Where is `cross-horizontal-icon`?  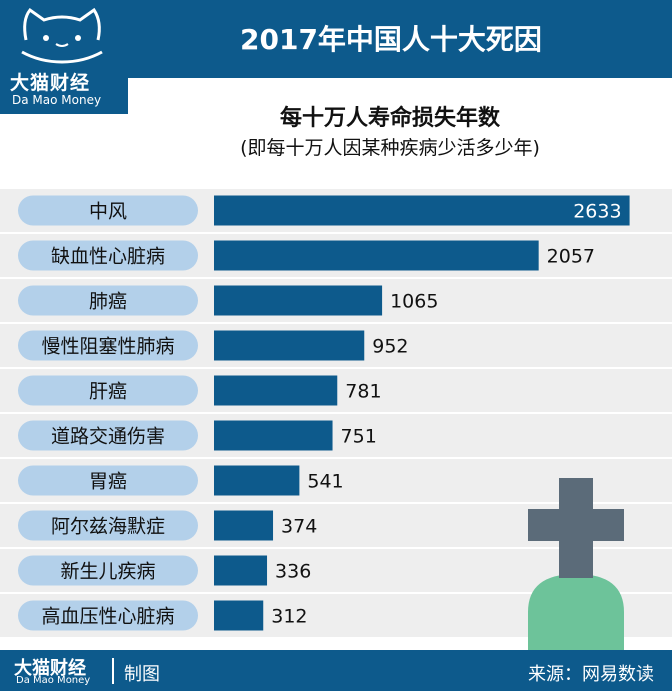
cross-horizontal-icon is located at coordinates (576, 525).